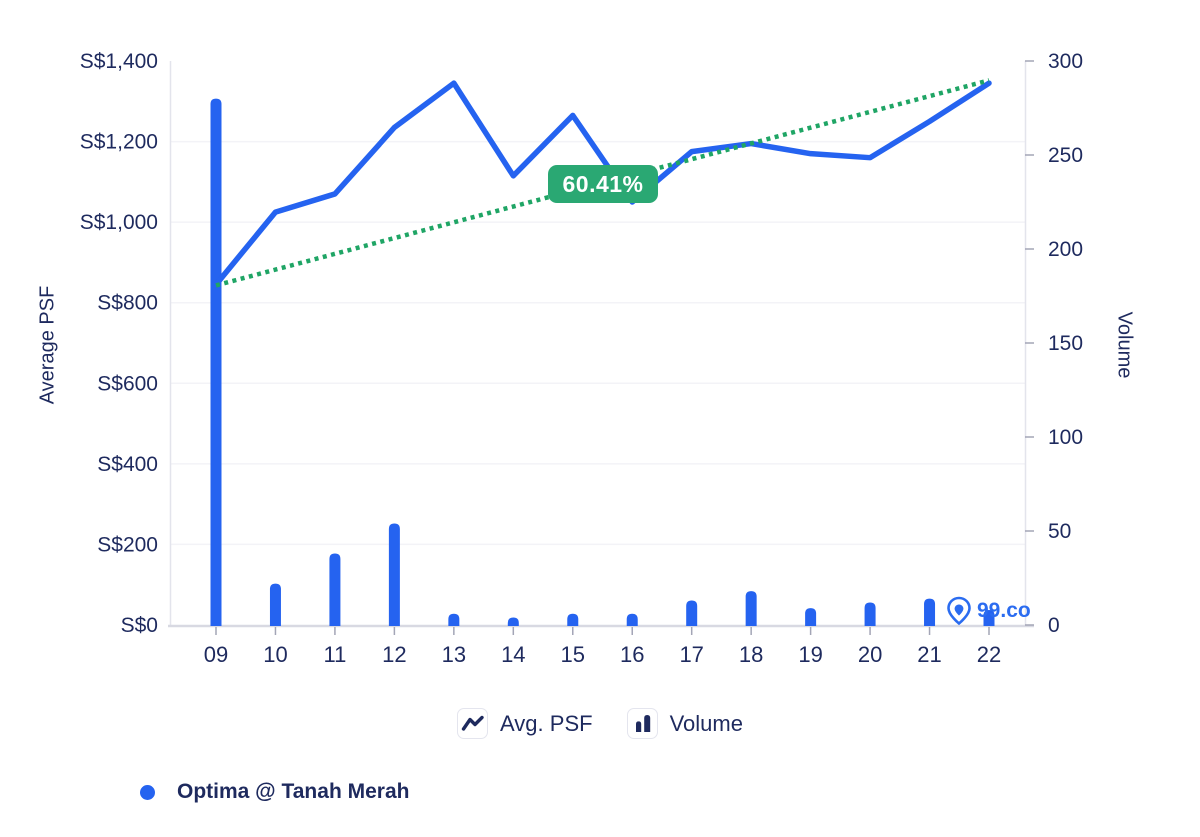  I want to click on legend-label-volume: Volume, so click(706, 723).